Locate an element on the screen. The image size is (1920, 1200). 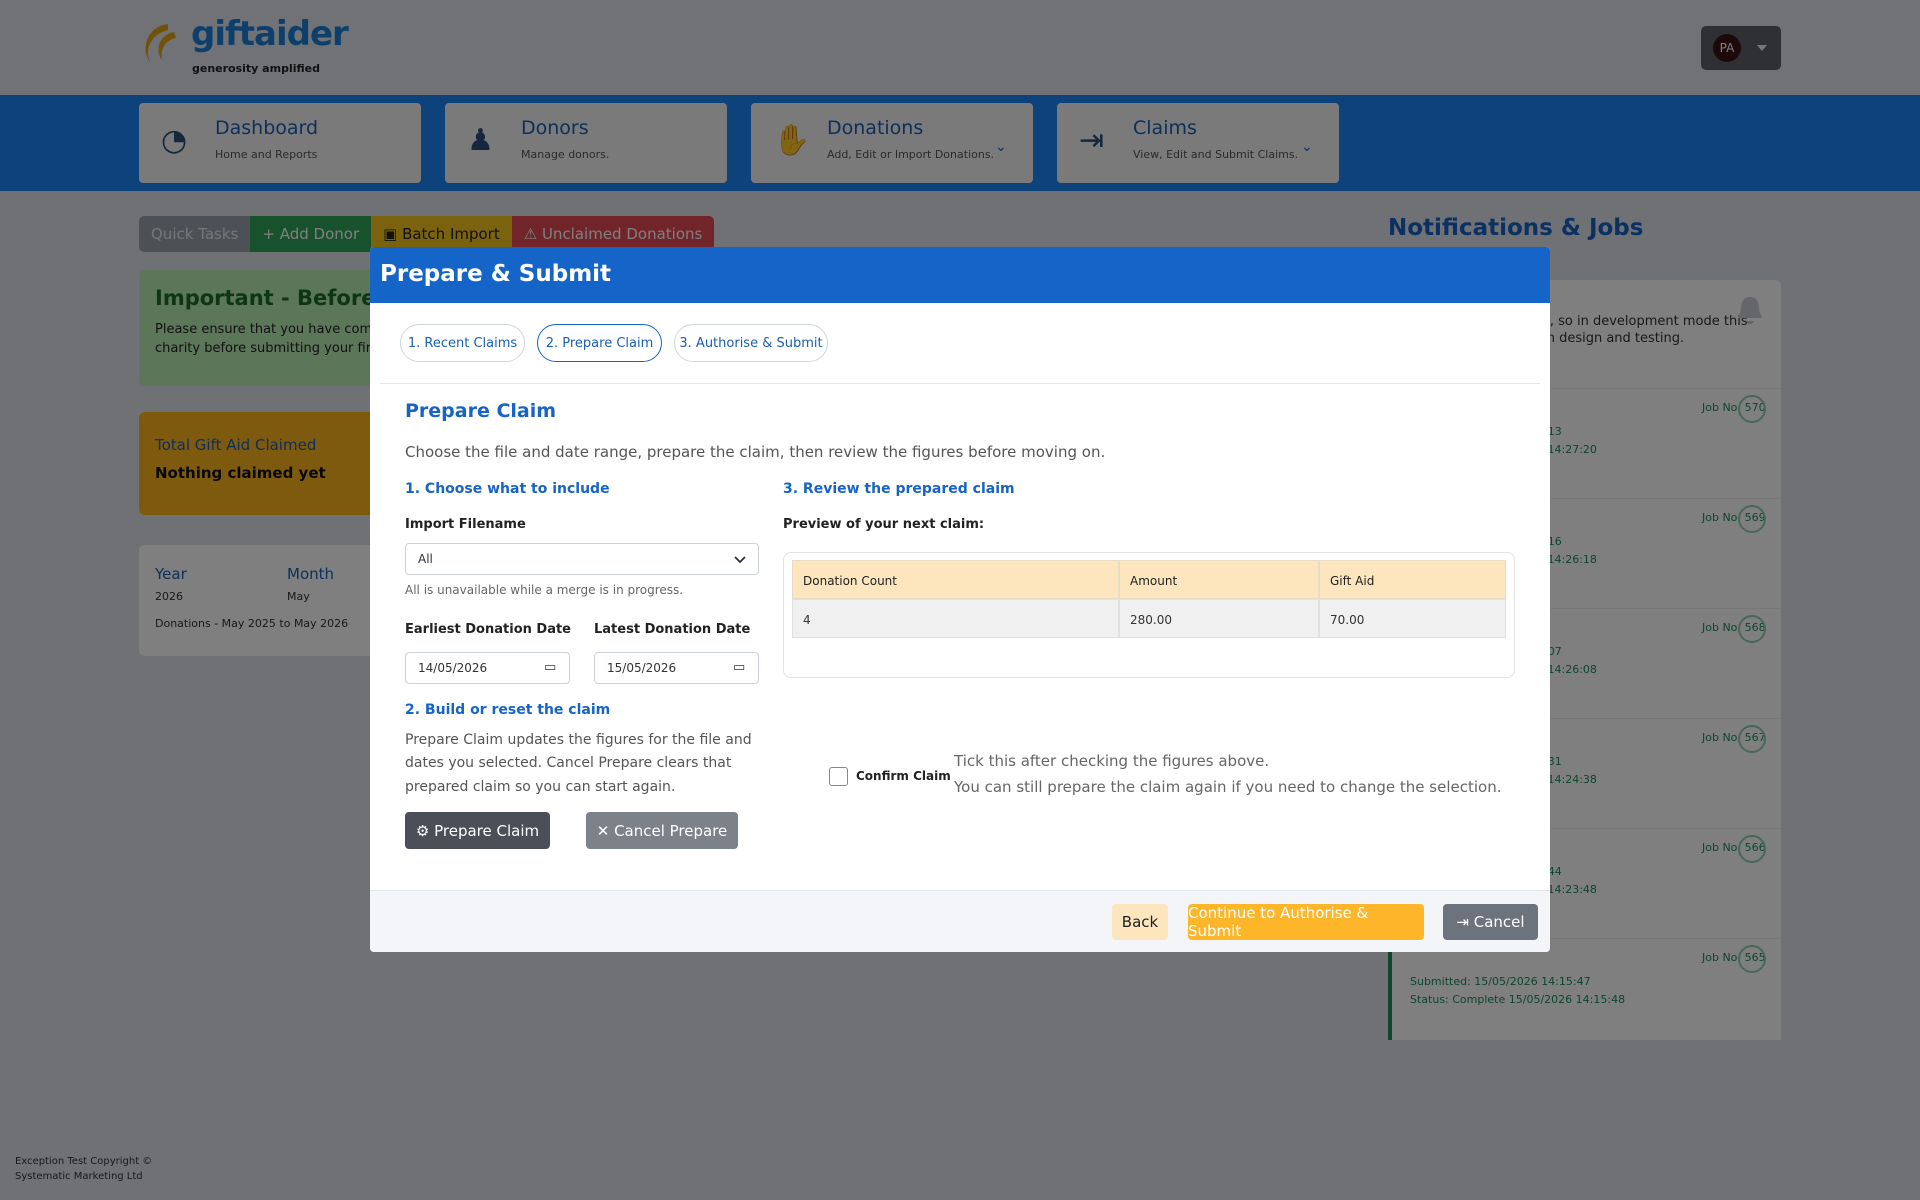
button-text: Cancel Prepare is located at coordinates (671, 830).